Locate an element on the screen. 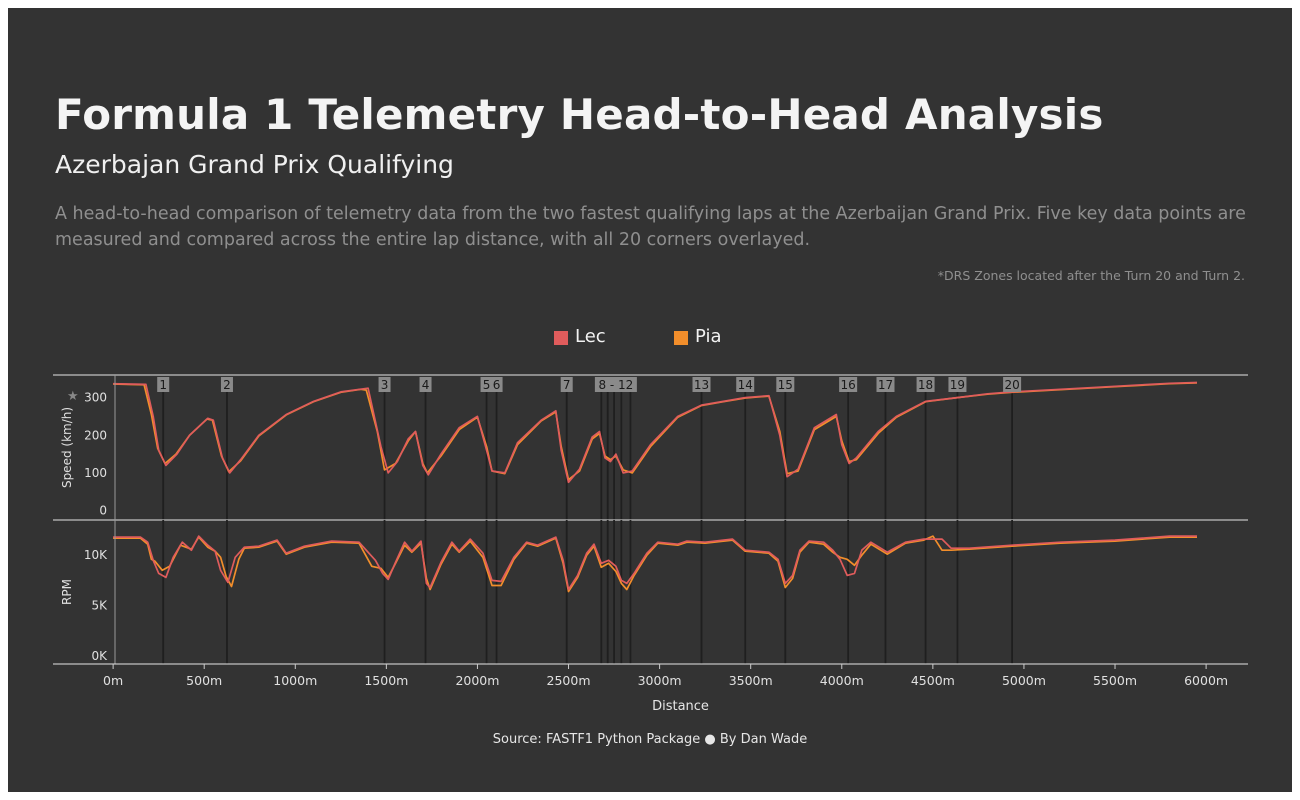 This screenshot has width=1300, height=800. corner-label: 18 is located at coordinates (925, 385).